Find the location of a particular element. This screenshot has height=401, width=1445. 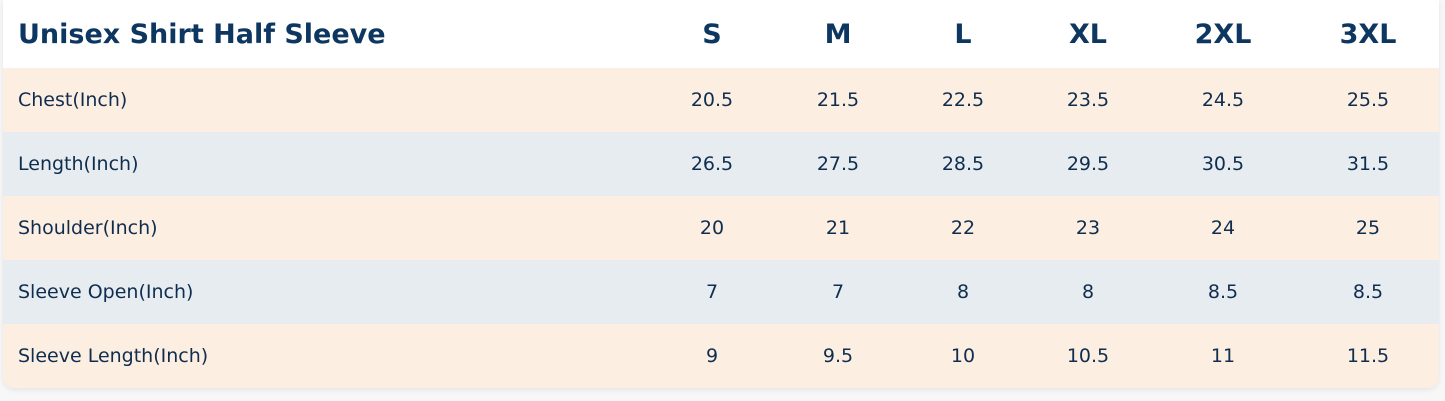

column-header: L is located at coordinates (963, 34).